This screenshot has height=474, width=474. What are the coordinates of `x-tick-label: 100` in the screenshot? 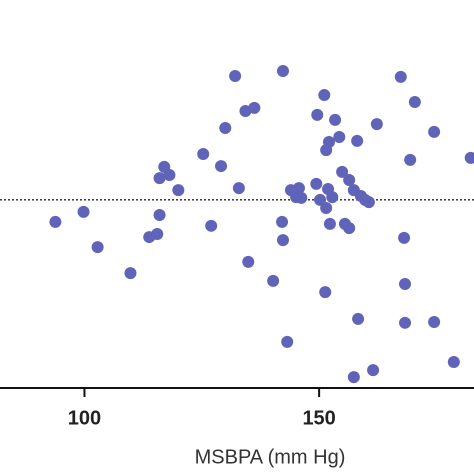 It's located at (84, 418).